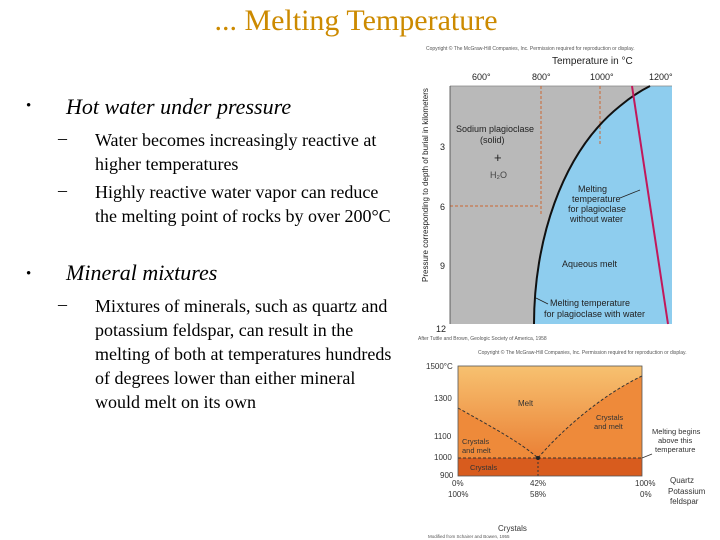 This screenshot has height=540, width=720. Describe the element at coordinates (477, 450) in the screenshot. I see `crystals-melt-left-2: and melt` at that location.